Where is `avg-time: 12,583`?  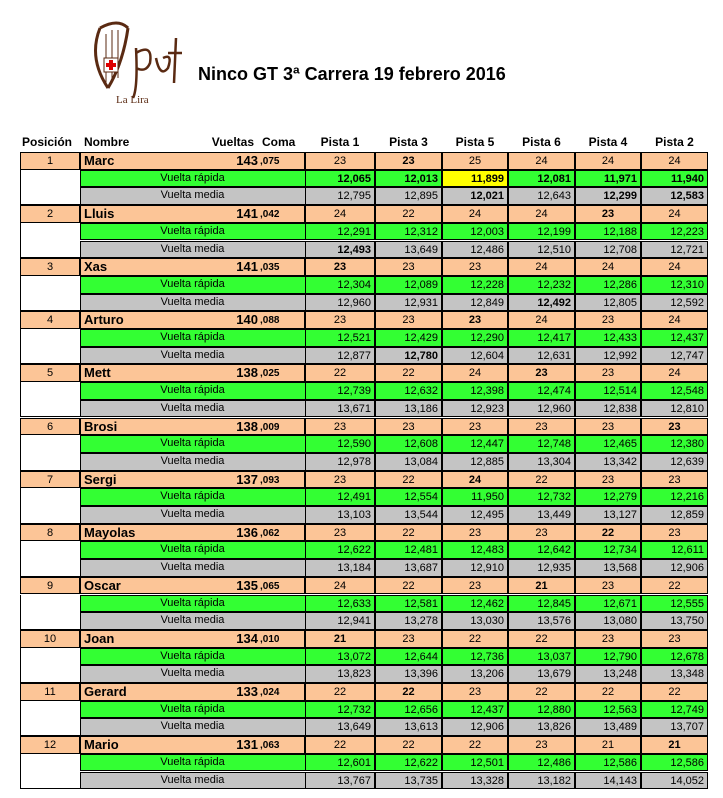 avg-time: 12,583 is located at coordinates (674, 196).